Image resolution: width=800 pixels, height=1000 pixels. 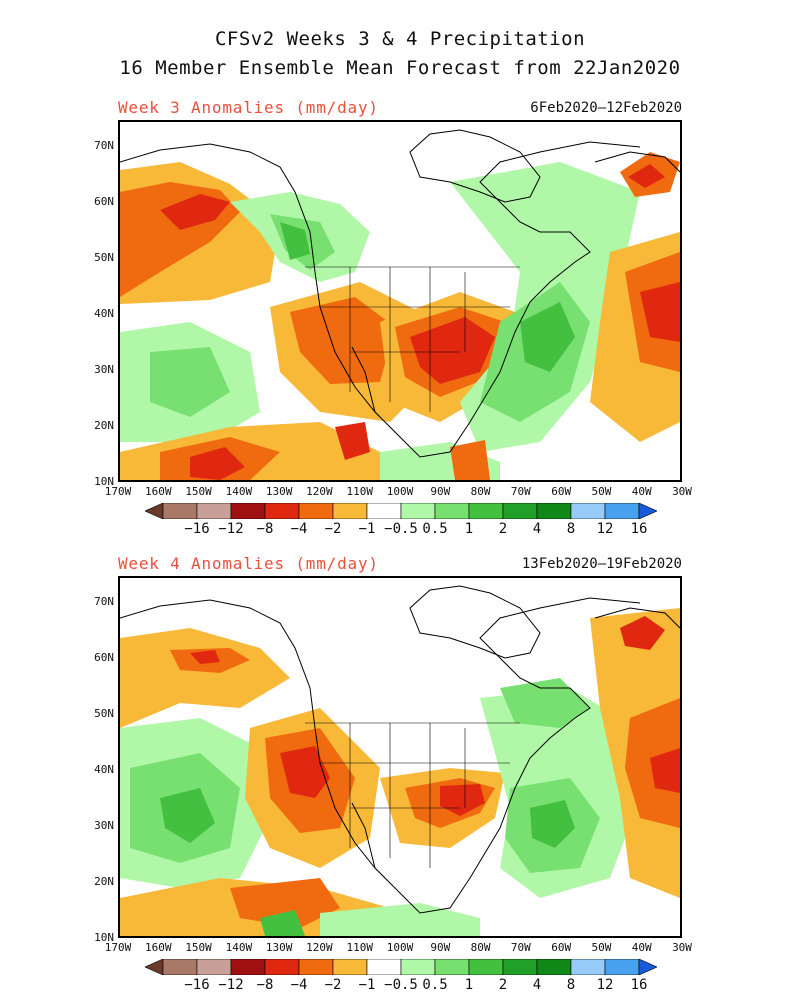 What do you see at coordinates (299, 529) in the screenshot?
I see `week3-colorbar-label: −4` at bounding box center [299, 529].